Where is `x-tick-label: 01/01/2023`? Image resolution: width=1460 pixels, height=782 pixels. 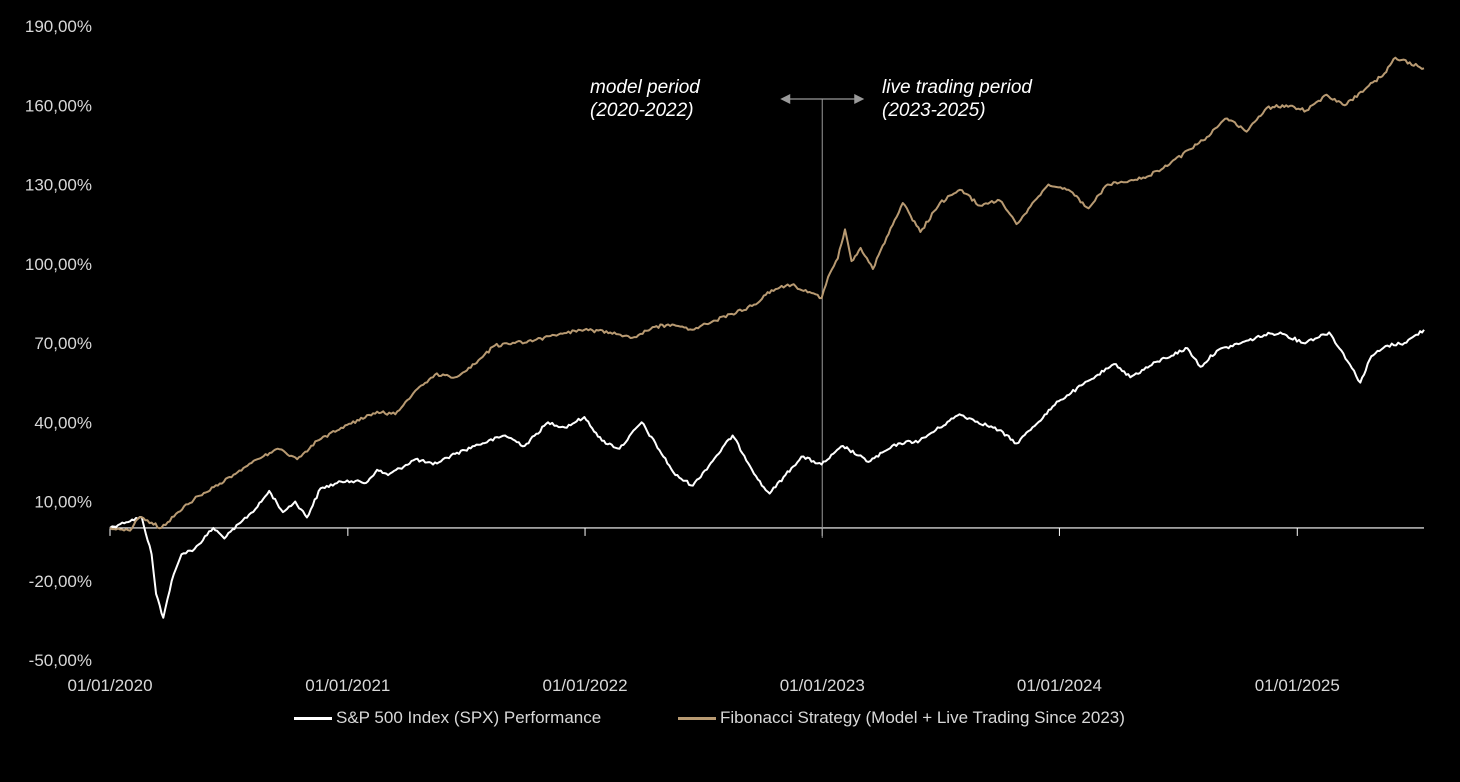
x-tick-label: 01/01/2023 is located at coordinates (822, 685).